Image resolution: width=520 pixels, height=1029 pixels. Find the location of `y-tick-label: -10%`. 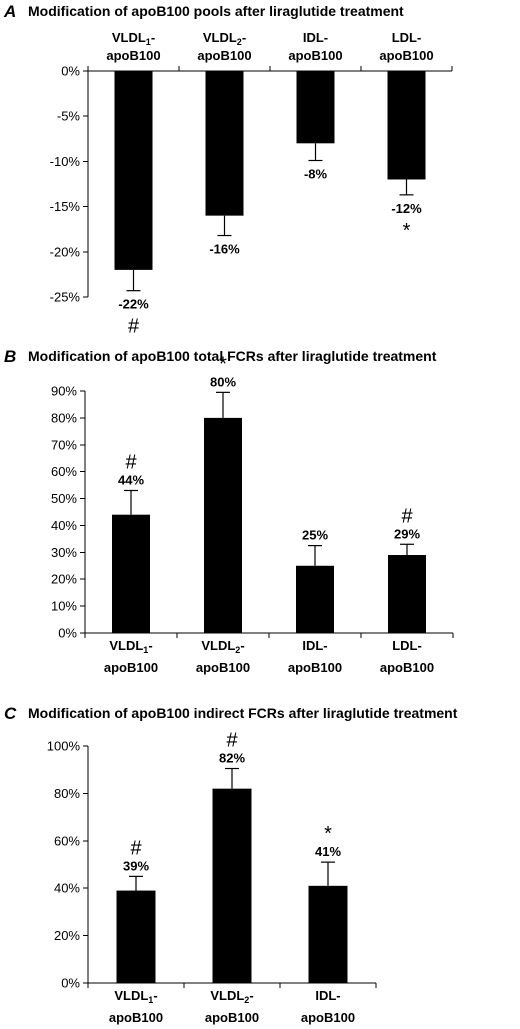

y-tick-label: -10% is located at coordinates (65, 161).